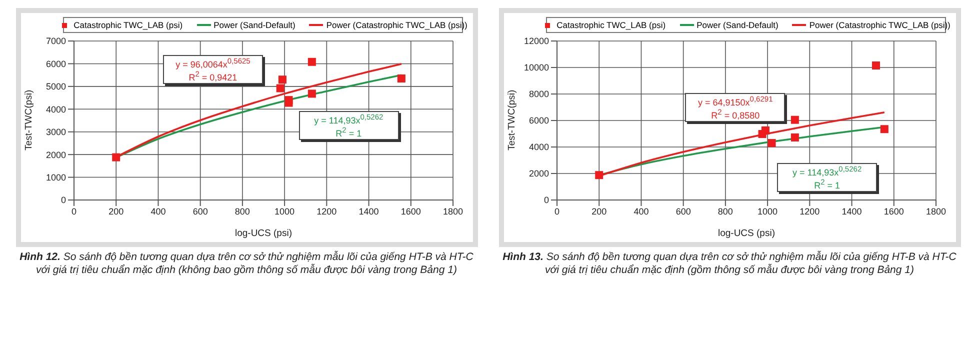 This screenshot has height=337, width=972. Describe the element at coordinates (213, 76) in the screenshot. I see `annotation: R$^{2}$ = 0,9421` at that location.